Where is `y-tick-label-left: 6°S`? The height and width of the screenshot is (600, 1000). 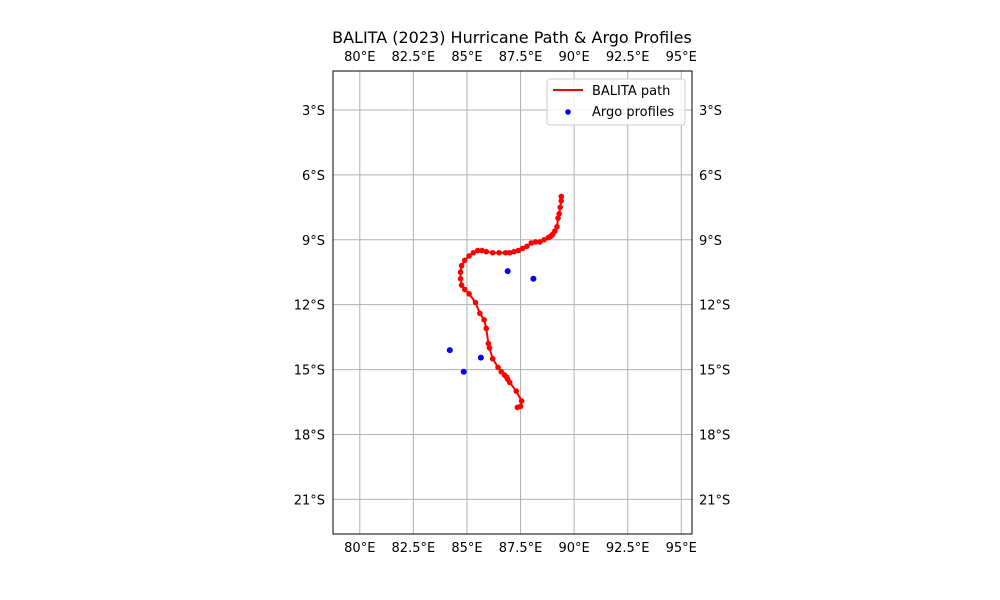
y-tick-label-left: 6°S is located at coordinates (313, 176).